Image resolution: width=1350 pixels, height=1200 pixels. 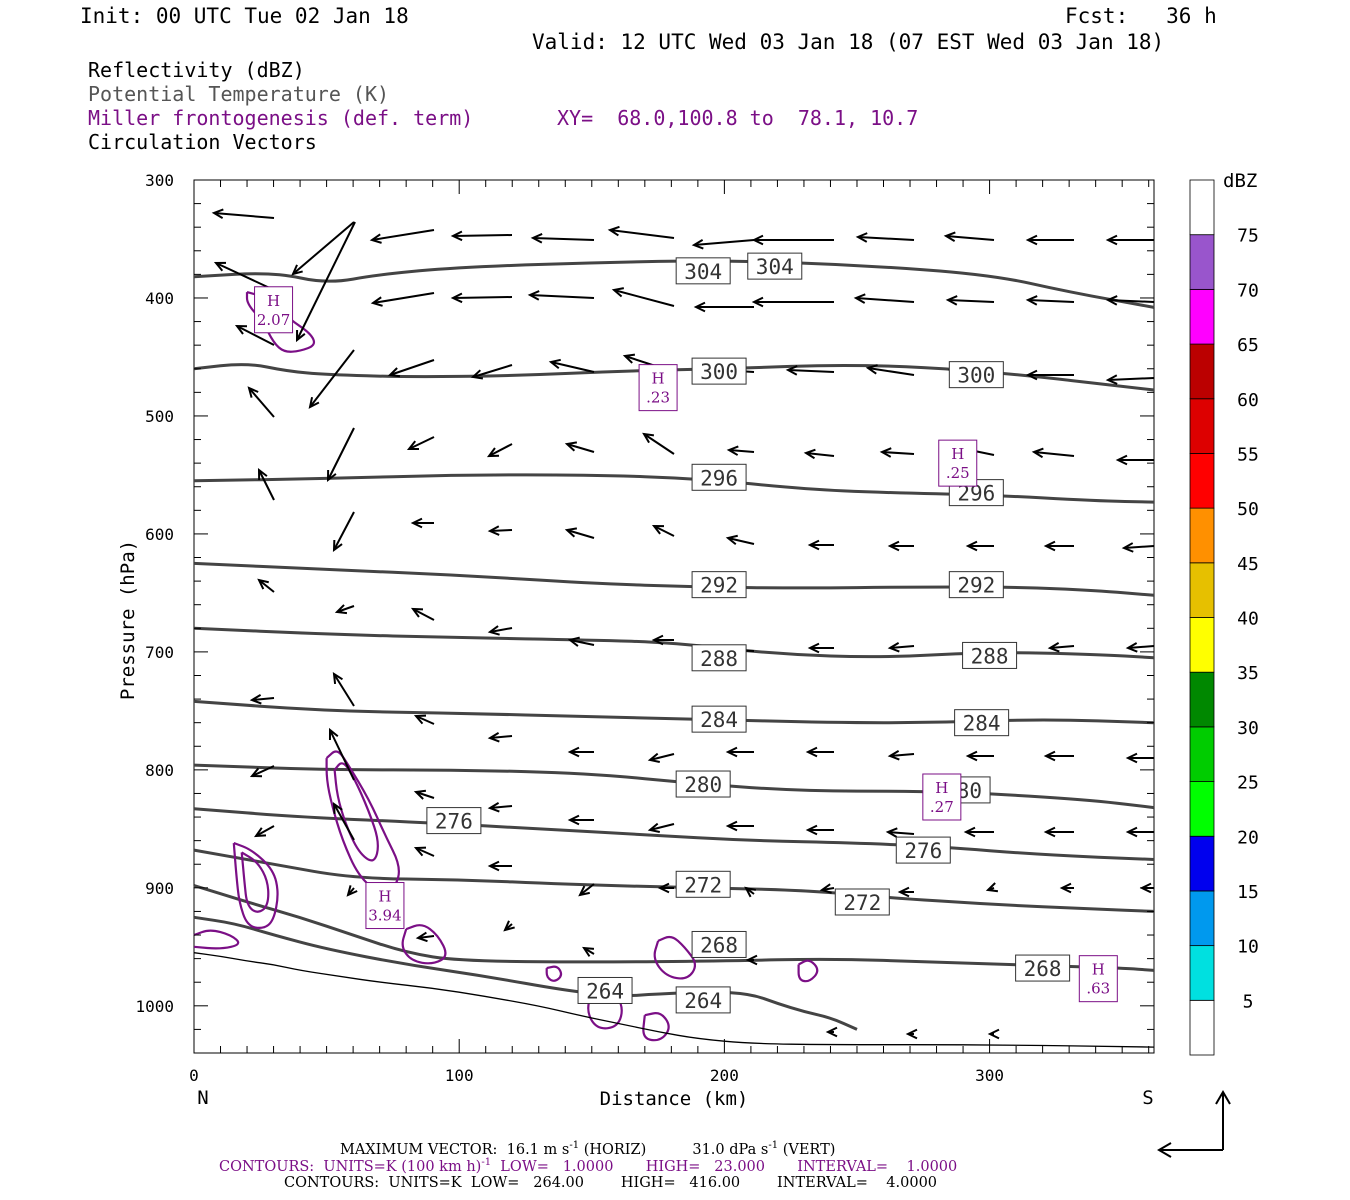 What do you see at coordinates (244, 16) in the screenshot?
I see `init-time: Init: 00 UTC Tue 02 Jan 18` at bounding box center [244, 16].